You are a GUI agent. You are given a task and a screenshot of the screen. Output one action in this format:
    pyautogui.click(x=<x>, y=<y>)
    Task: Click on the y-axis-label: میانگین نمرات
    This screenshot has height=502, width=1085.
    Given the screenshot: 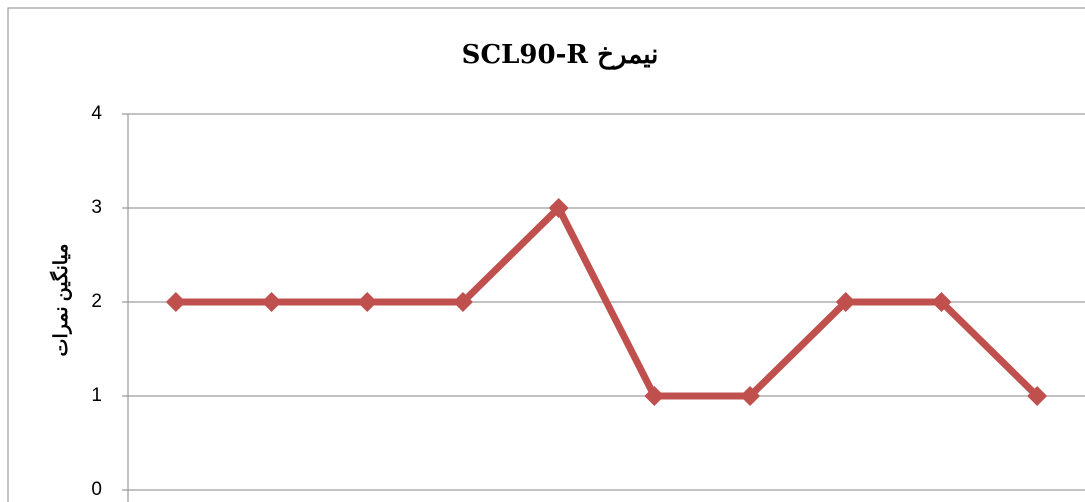 What is the action you would take?
    pyautogui.click(x=60, y=300)
    